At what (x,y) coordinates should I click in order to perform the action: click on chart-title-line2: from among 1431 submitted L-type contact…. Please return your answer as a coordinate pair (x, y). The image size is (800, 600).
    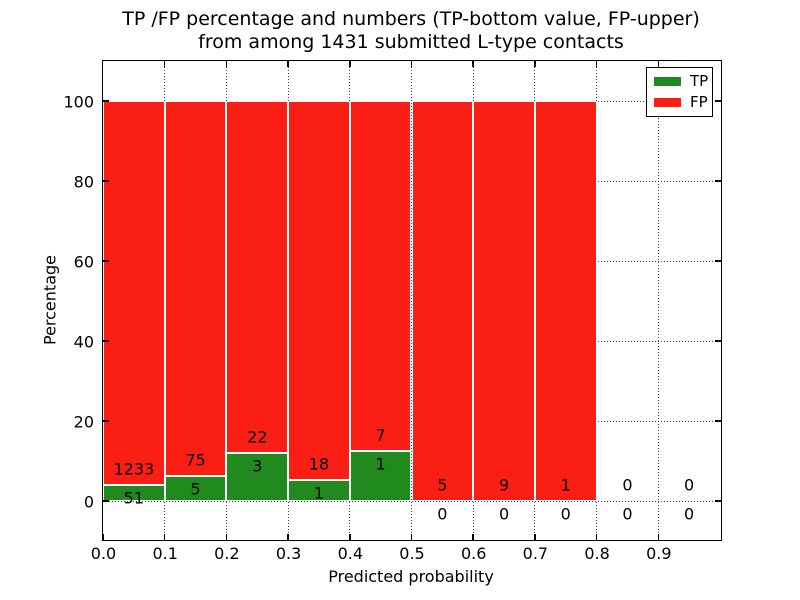
    Looking at the image, I should click on (411, 42).